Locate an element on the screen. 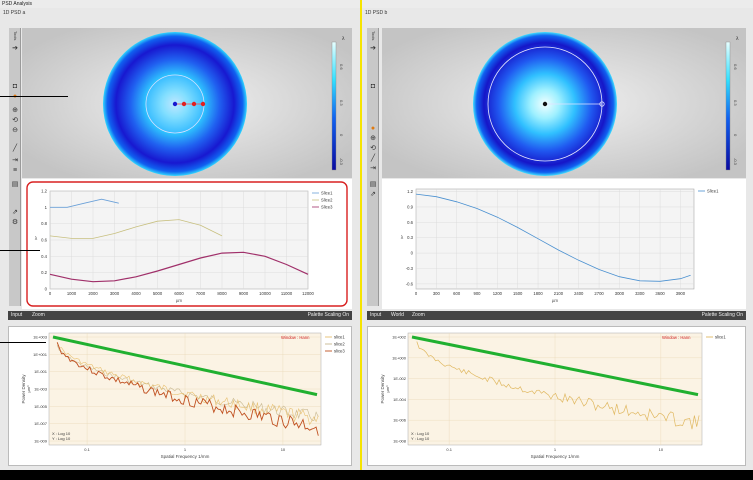 The image size is (753, 480). pane-a-image-panel: λ 0.6 0.3 0 -0.3 is located at coordinates (187, 103).